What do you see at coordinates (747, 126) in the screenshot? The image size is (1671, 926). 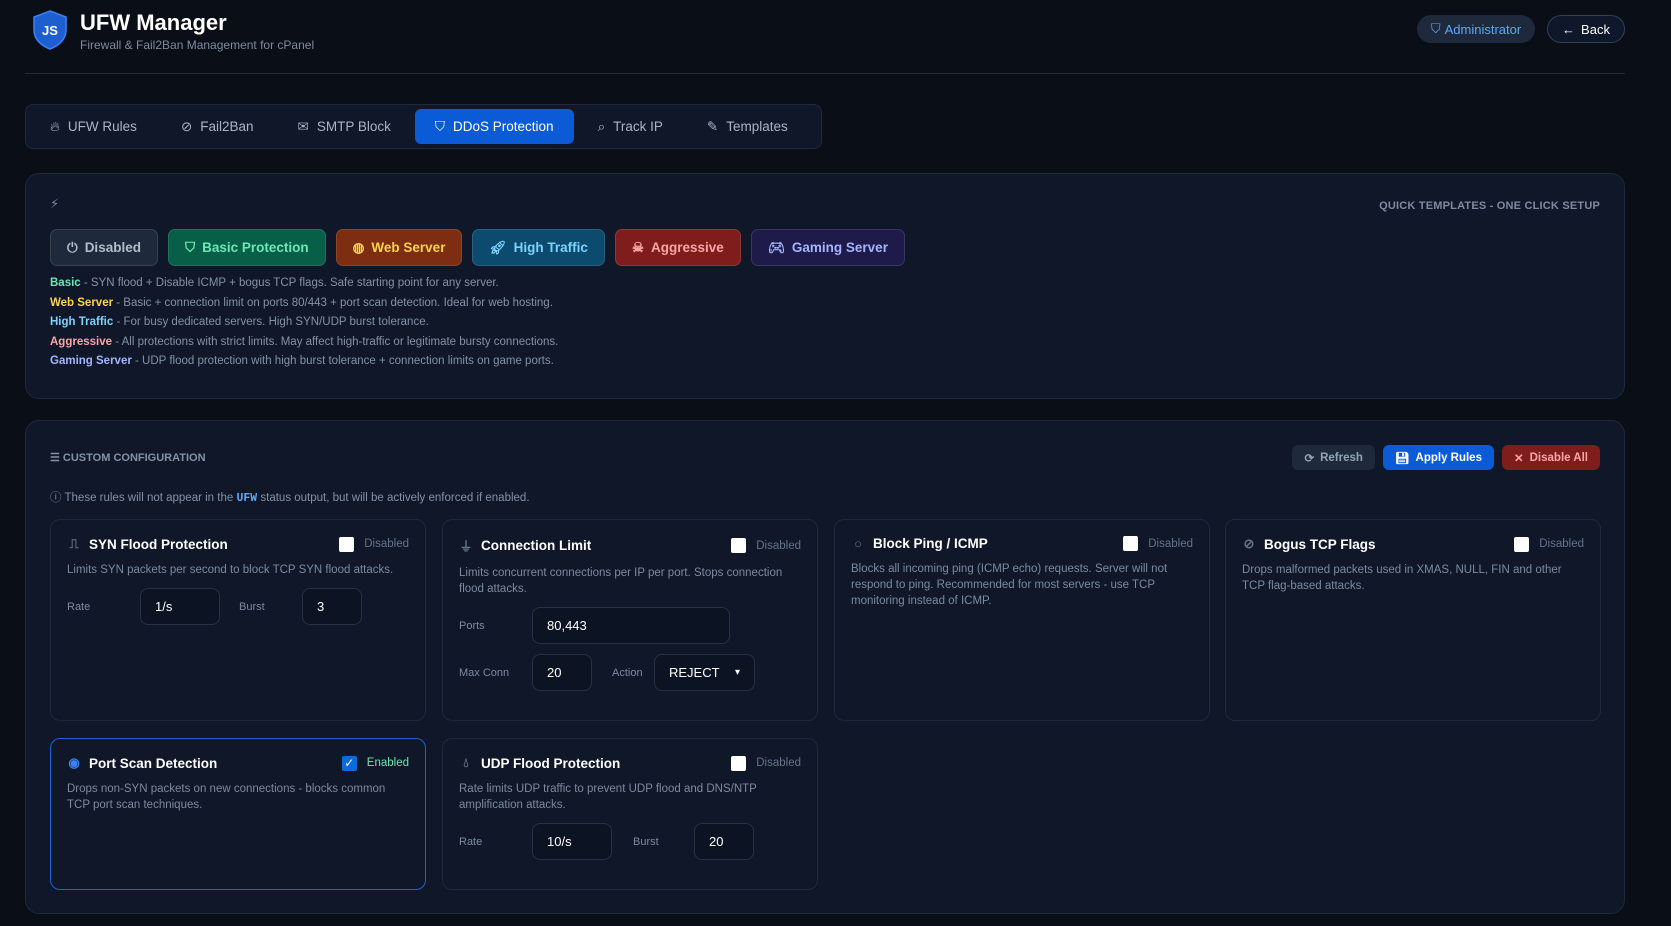 I see `tab-templates: ✎ Templates` at bounding box center [747, 126].